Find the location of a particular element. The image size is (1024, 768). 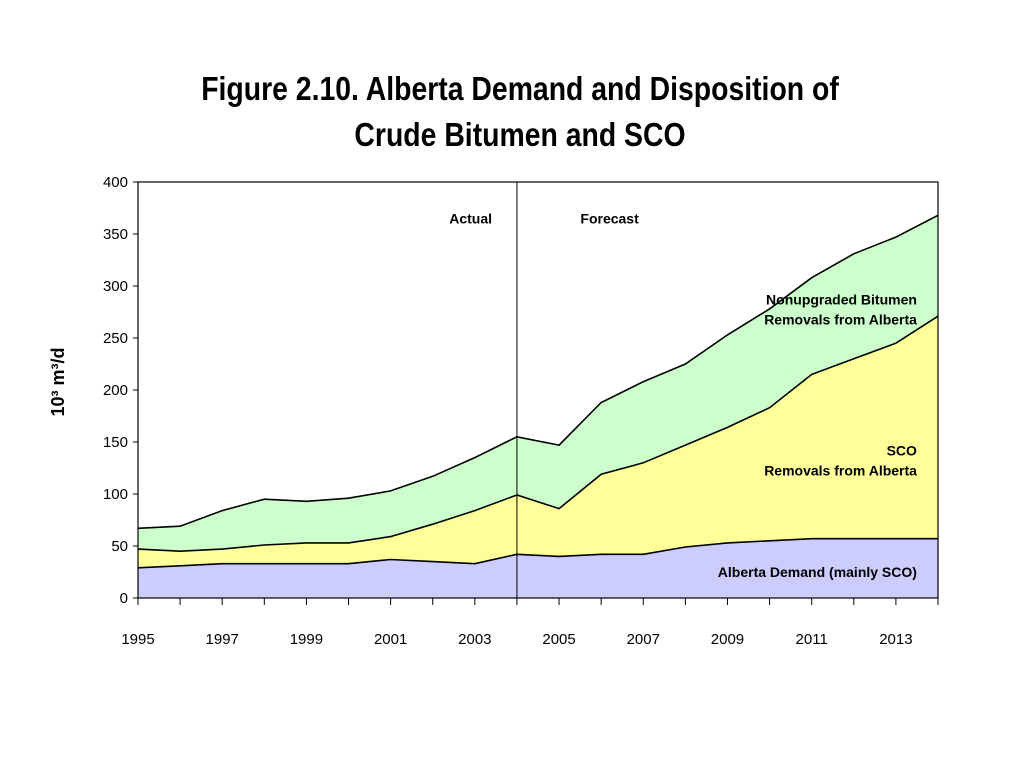

x-tick-label: 2013 is located at coordinates (895, 639).